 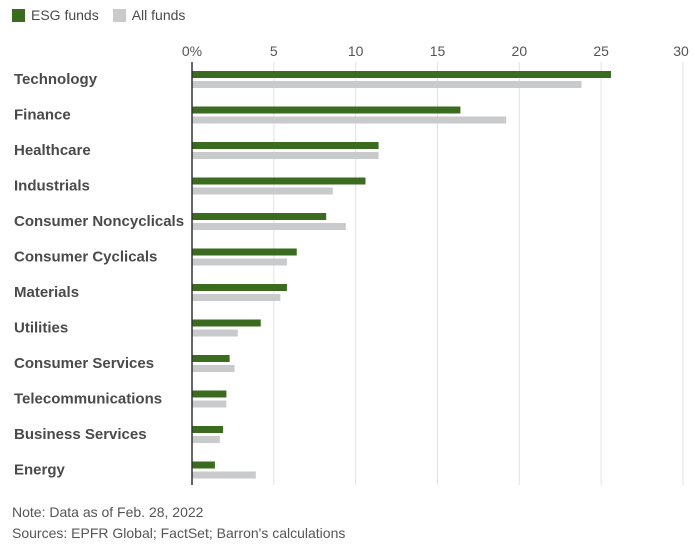 I want to click on x-tick-label-5: 5, so click(x=274, y=51).